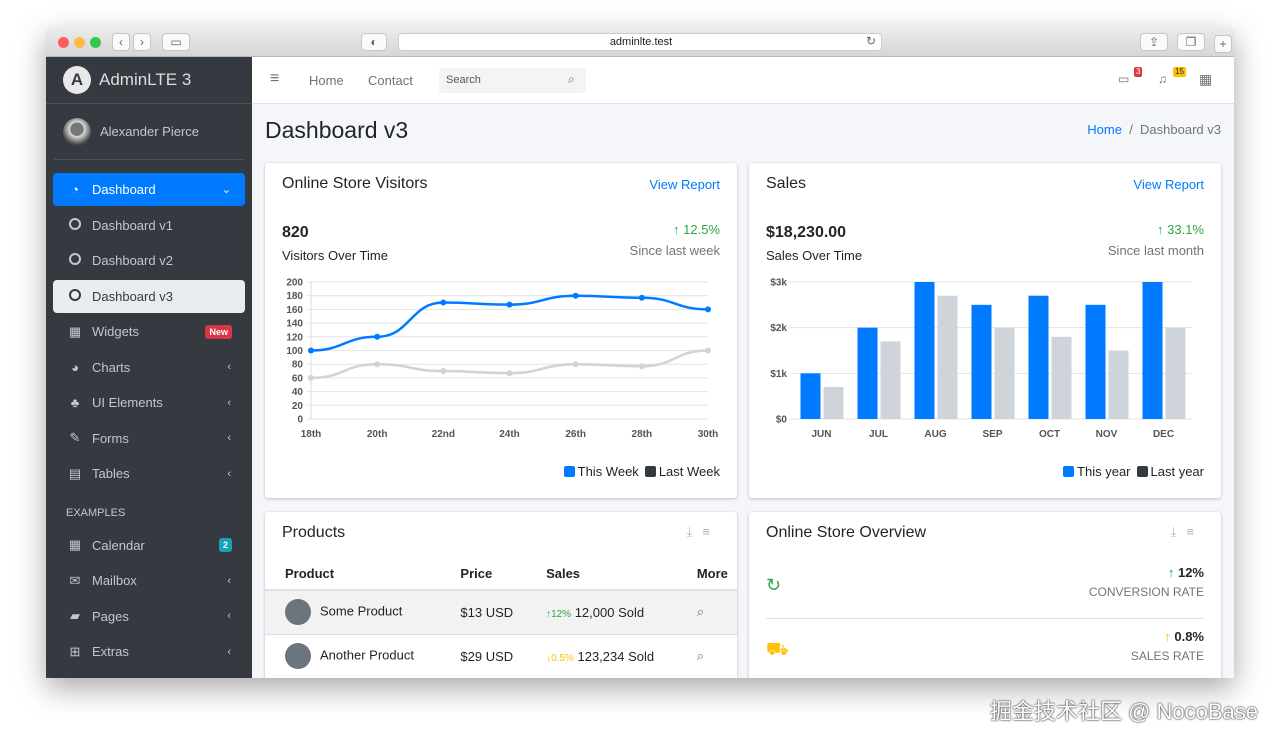 The image size is (1280, 744). Describe the element at coordinates (1162, 79) in the screenshot. I see `bell-icon: ♫` at that location.